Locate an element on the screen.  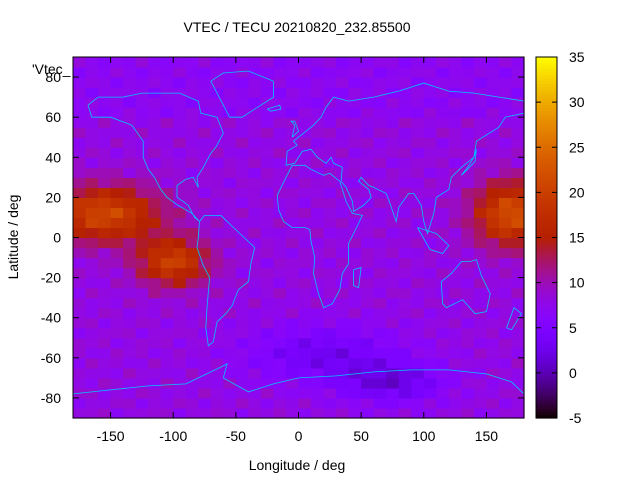
y-axis-label: Latitude / deg is located at coordinates (13, 237).